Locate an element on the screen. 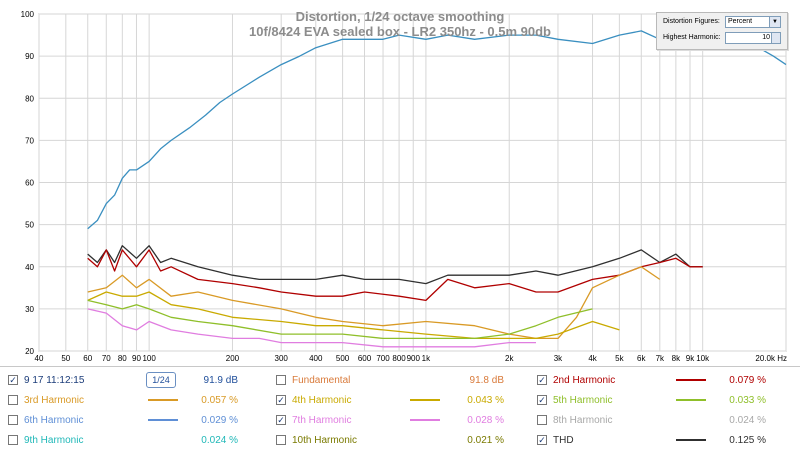  legend-swatch-7th-harmonic is located at coordinates (425, 420).